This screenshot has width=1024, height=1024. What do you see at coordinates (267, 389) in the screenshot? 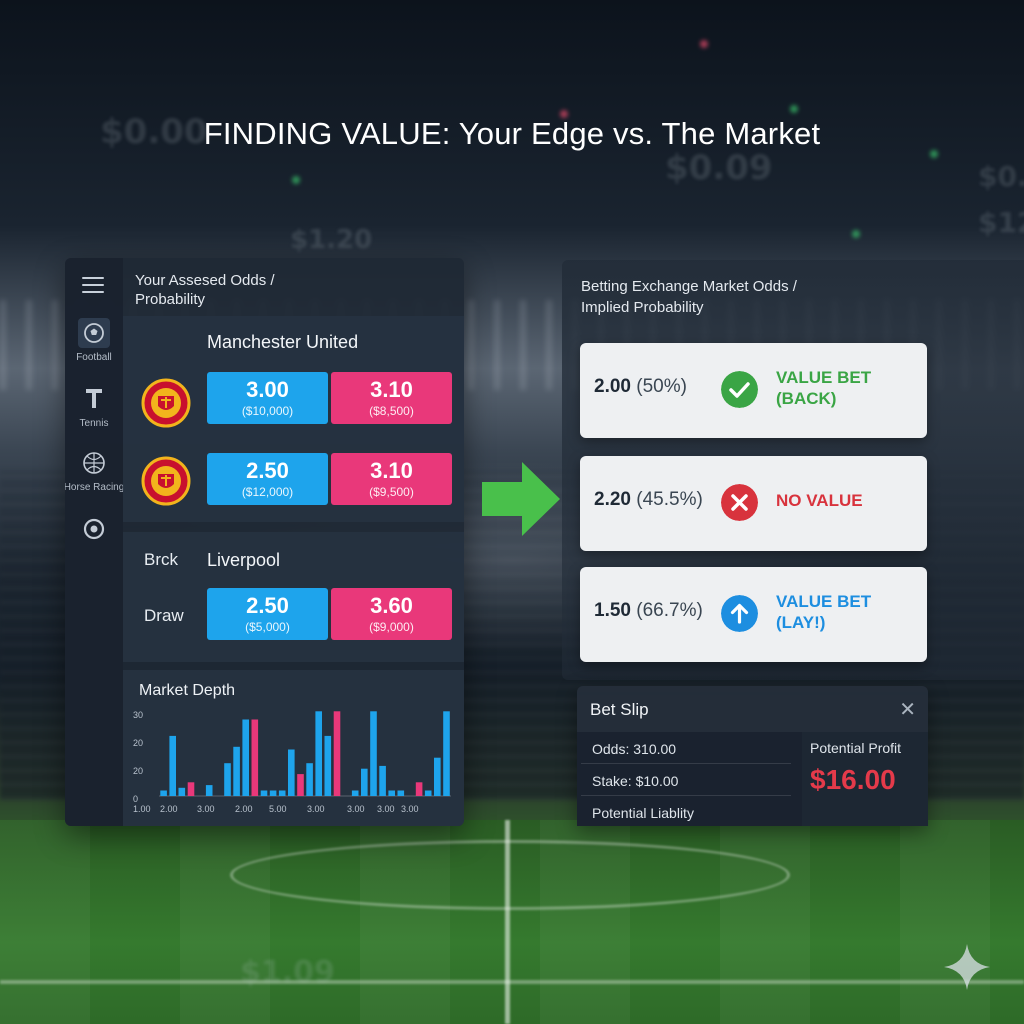
I see `odds-price: 3.00` at bounding box center [267, 389].